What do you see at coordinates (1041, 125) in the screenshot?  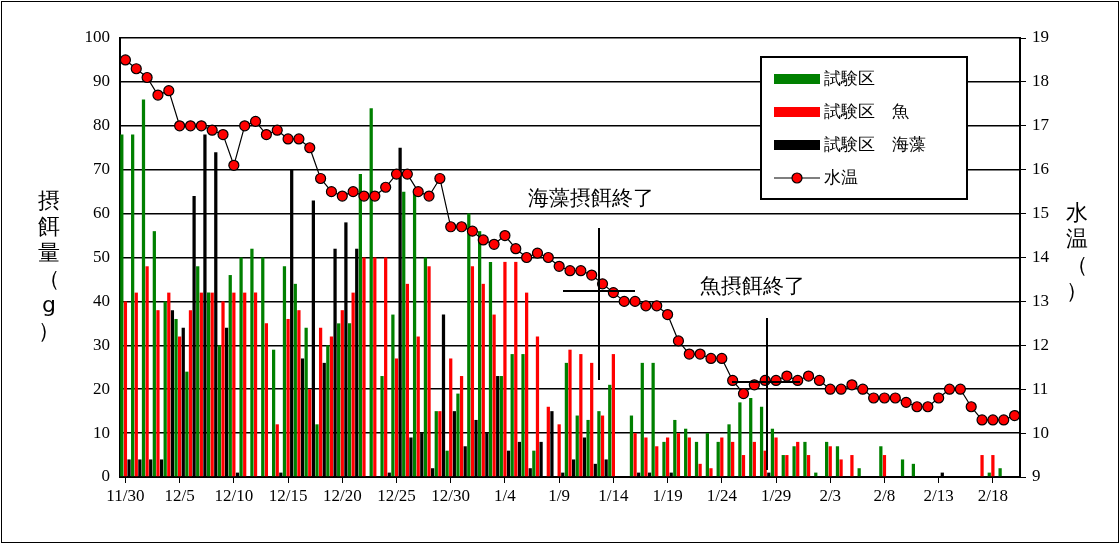 I see `y2-tick-label: 17` at bounding box center [1041, 125].